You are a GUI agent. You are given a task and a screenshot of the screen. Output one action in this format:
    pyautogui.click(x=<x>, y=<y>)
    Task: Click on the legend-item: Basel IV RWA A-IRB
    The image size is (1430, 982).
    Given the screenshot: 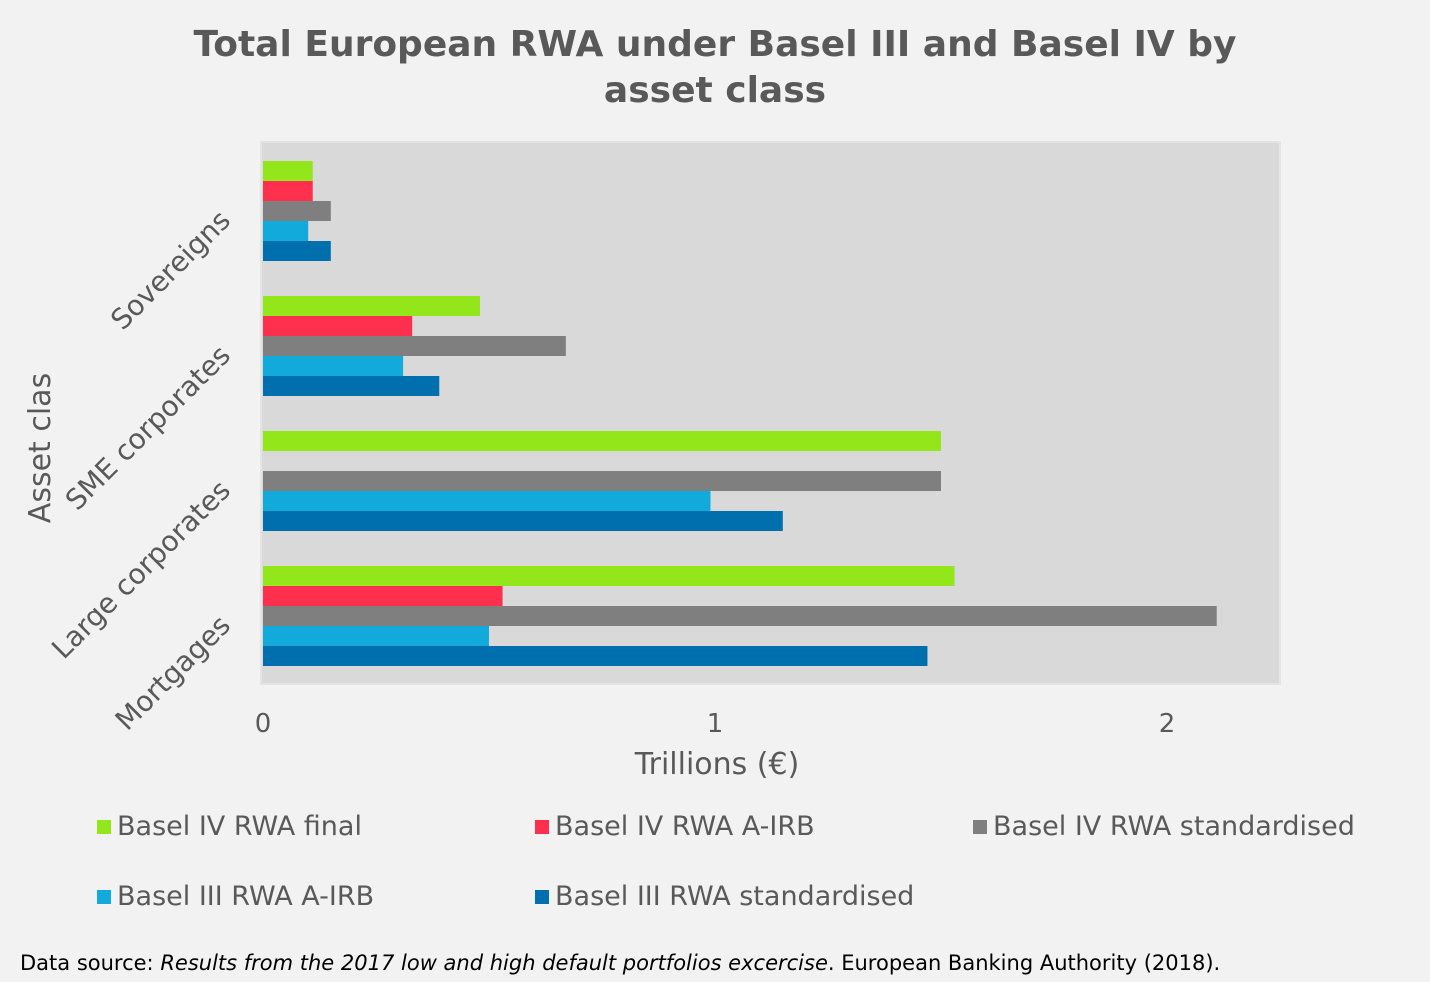 What is the action you would take?
    pyautogui.click(x=675, y=827)
    